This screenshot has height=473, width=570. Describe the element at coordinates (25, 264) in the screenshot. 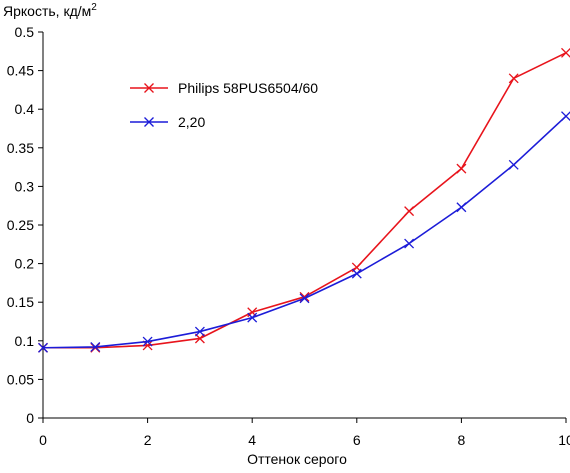

I see `y-tick-label: 0.2` at that location.